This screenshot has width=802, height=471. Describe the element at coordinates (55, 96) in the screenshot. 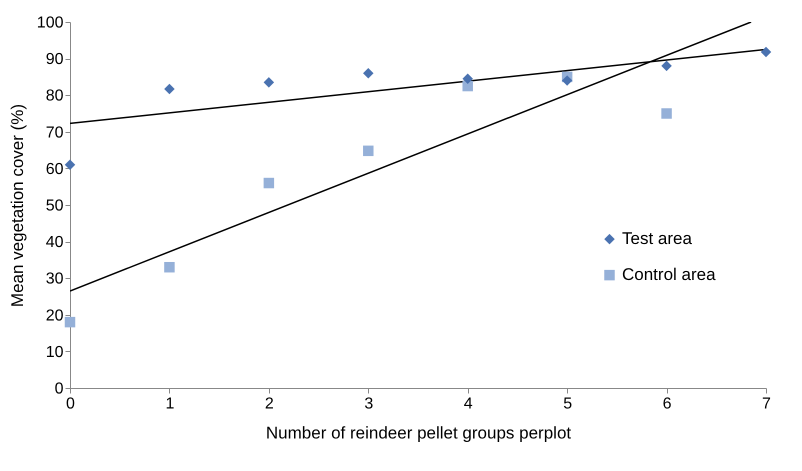

I see `y-tick-label: 80` at that location.